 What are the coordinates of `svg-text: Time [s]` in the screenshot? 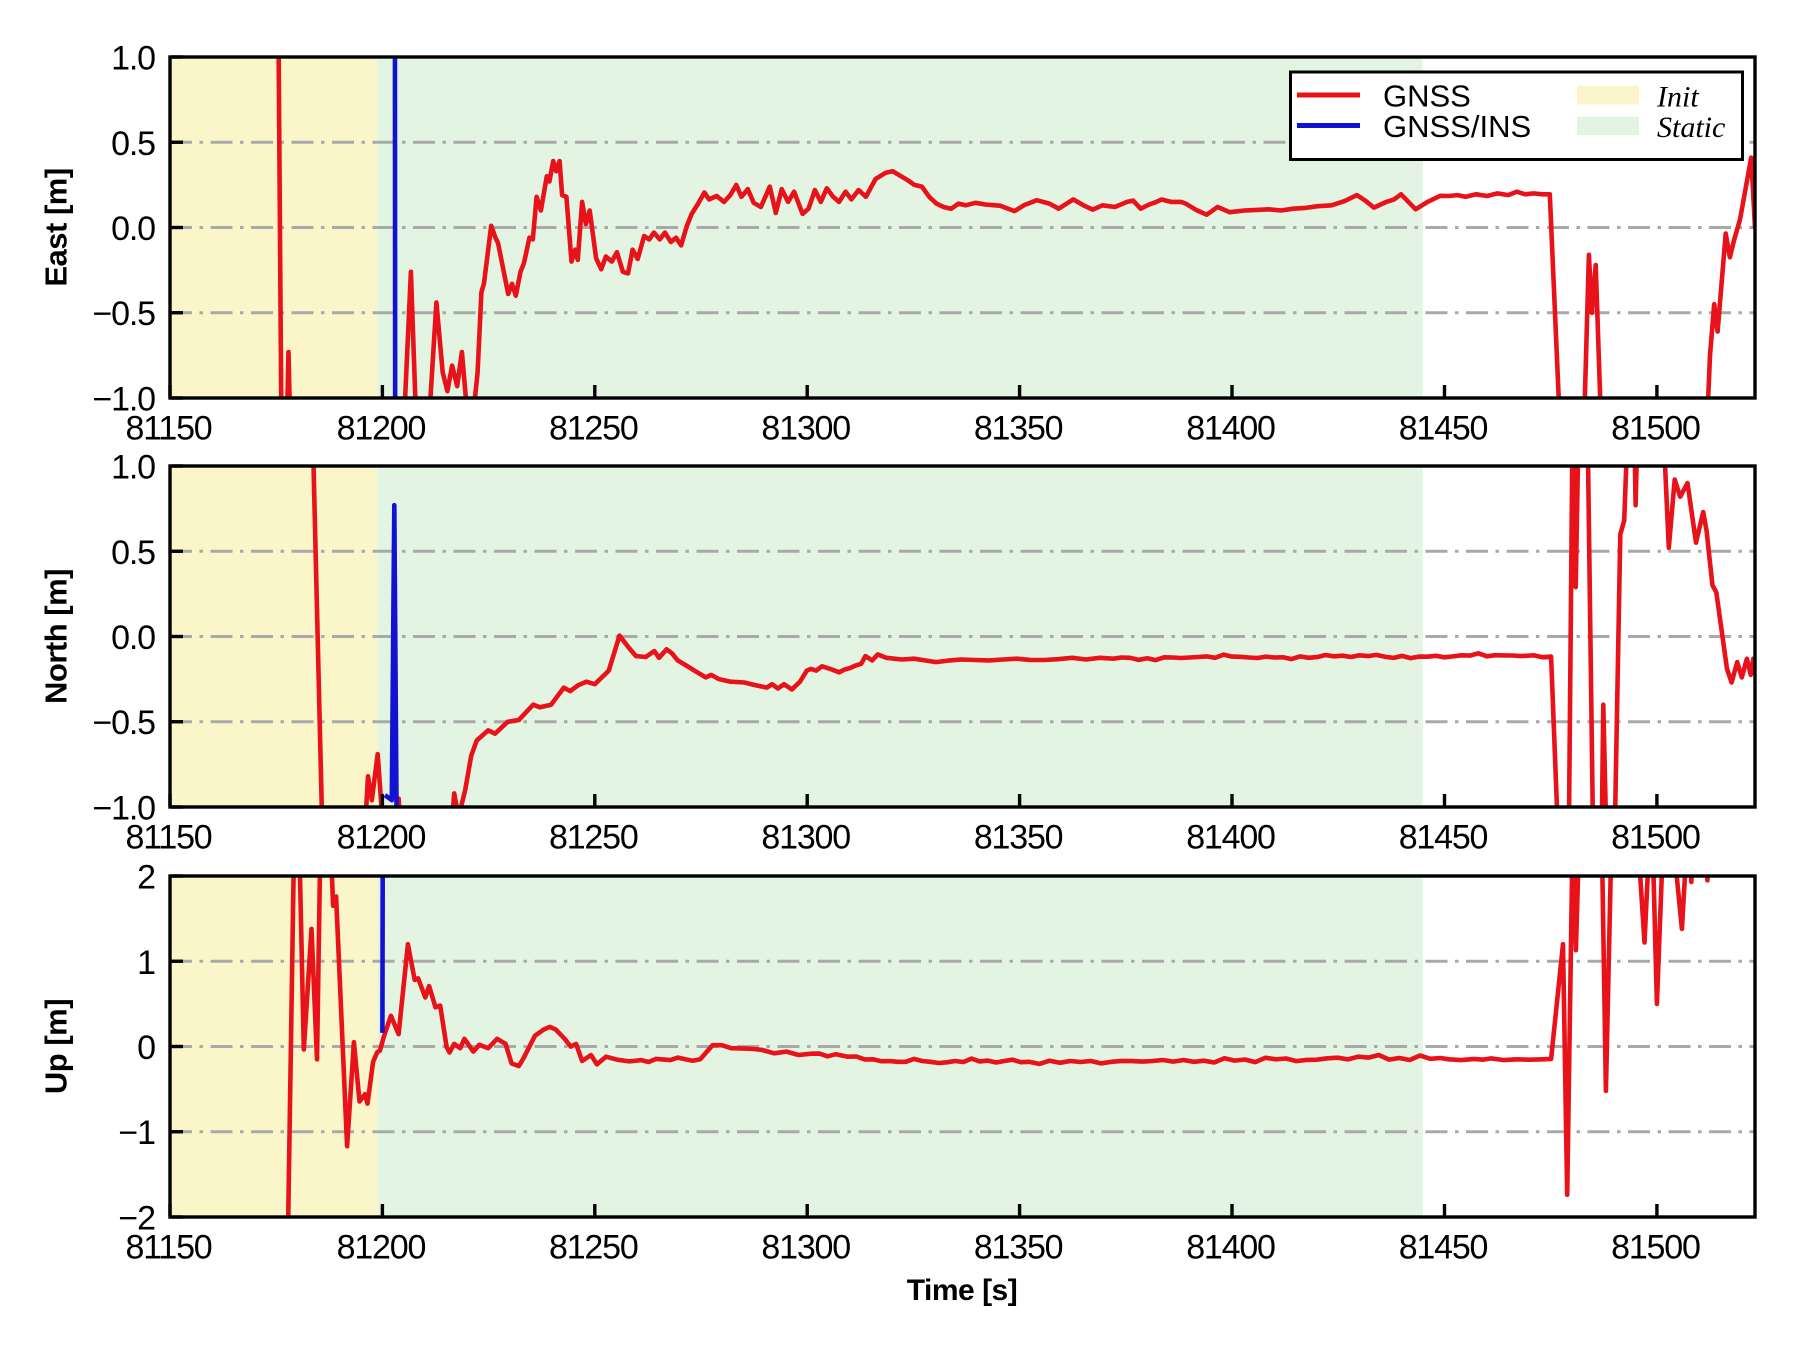 It's located at (962, 1290).